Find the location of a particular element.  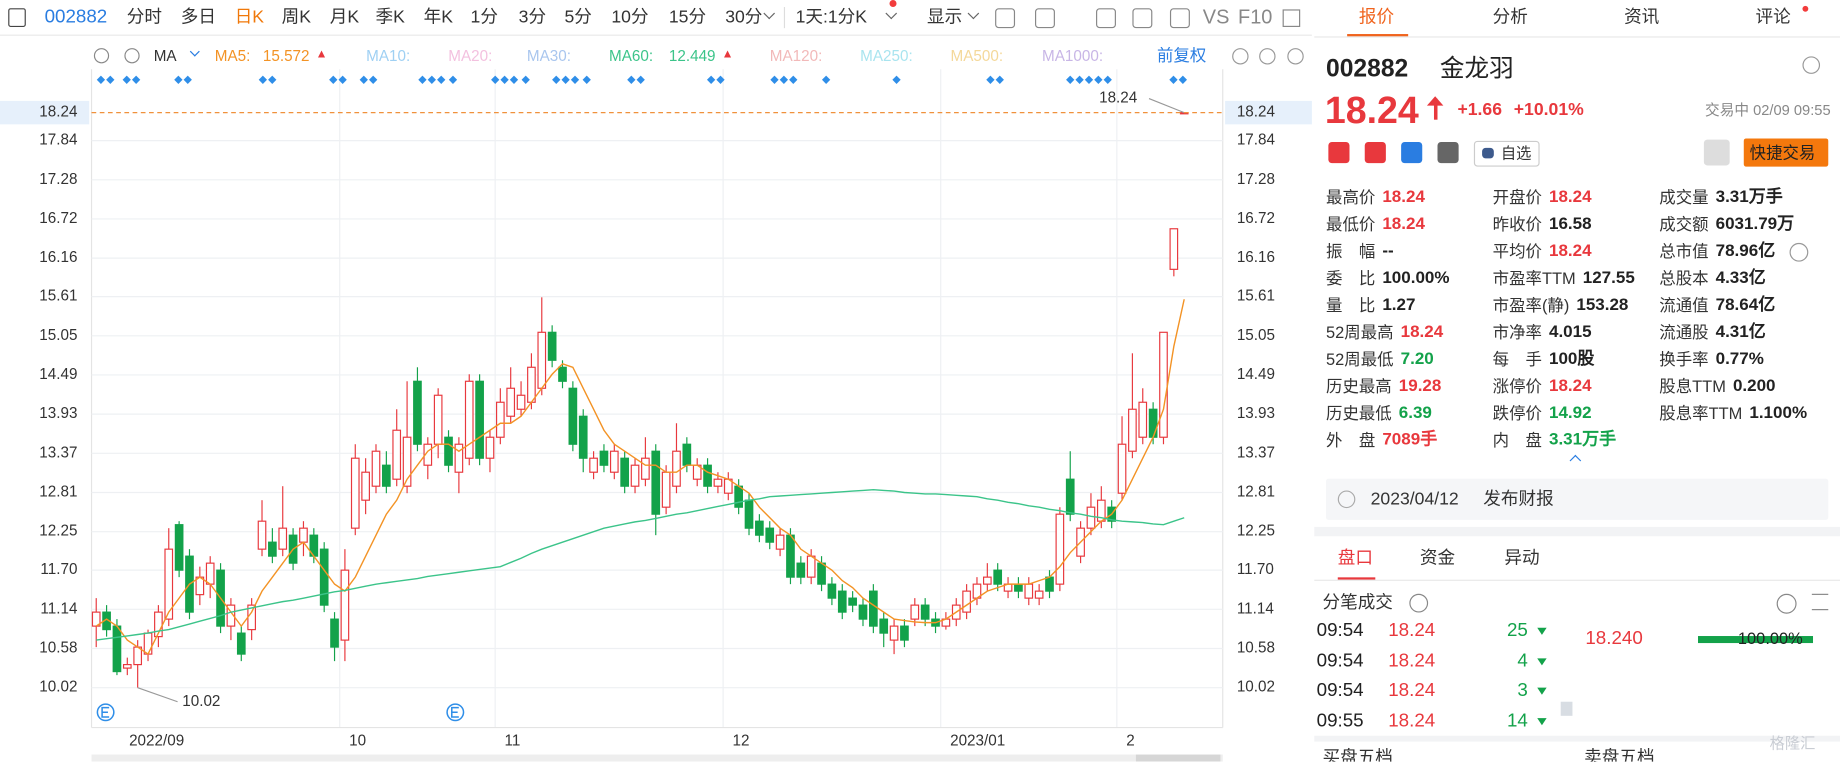

panel-tab: 报价 is located at coordinates (1376, 17).